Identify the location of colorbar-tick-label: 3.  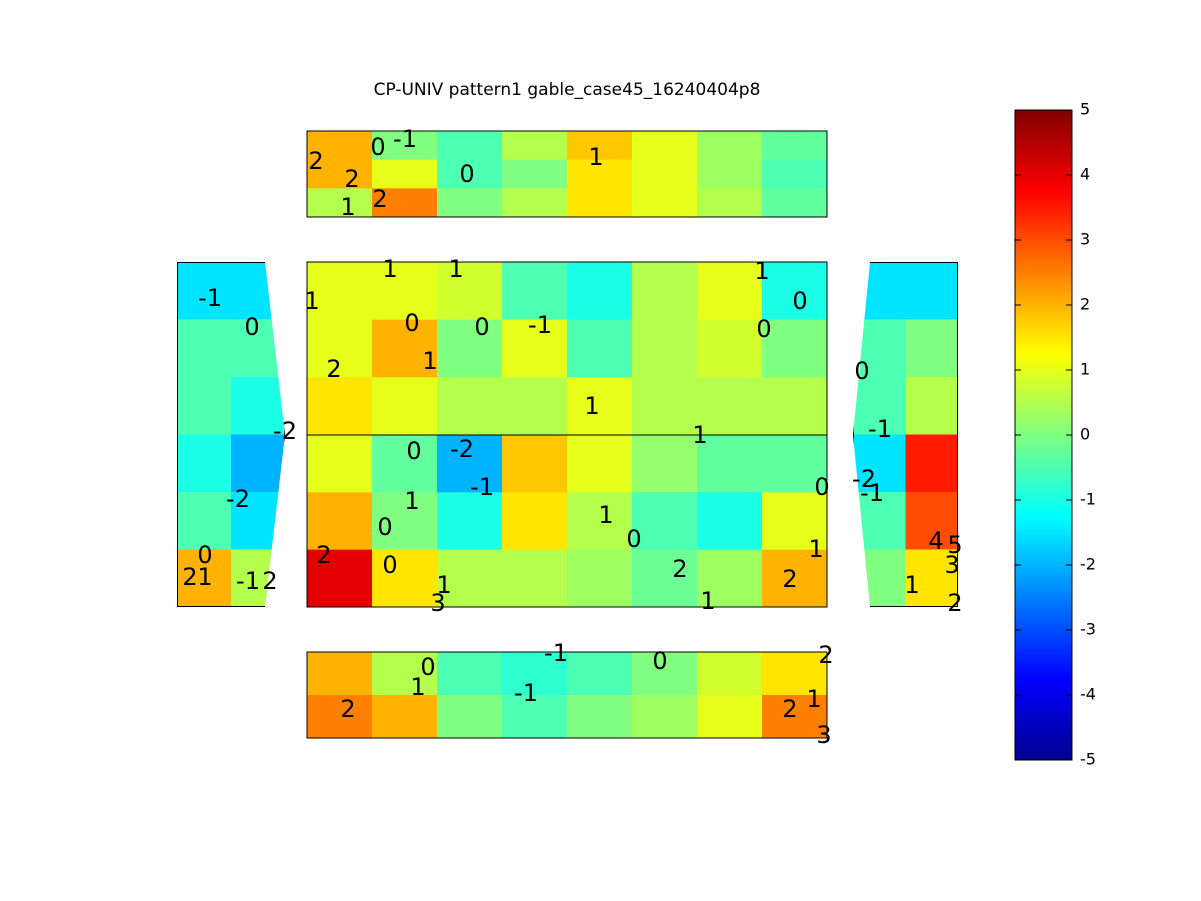
(1085, 239).